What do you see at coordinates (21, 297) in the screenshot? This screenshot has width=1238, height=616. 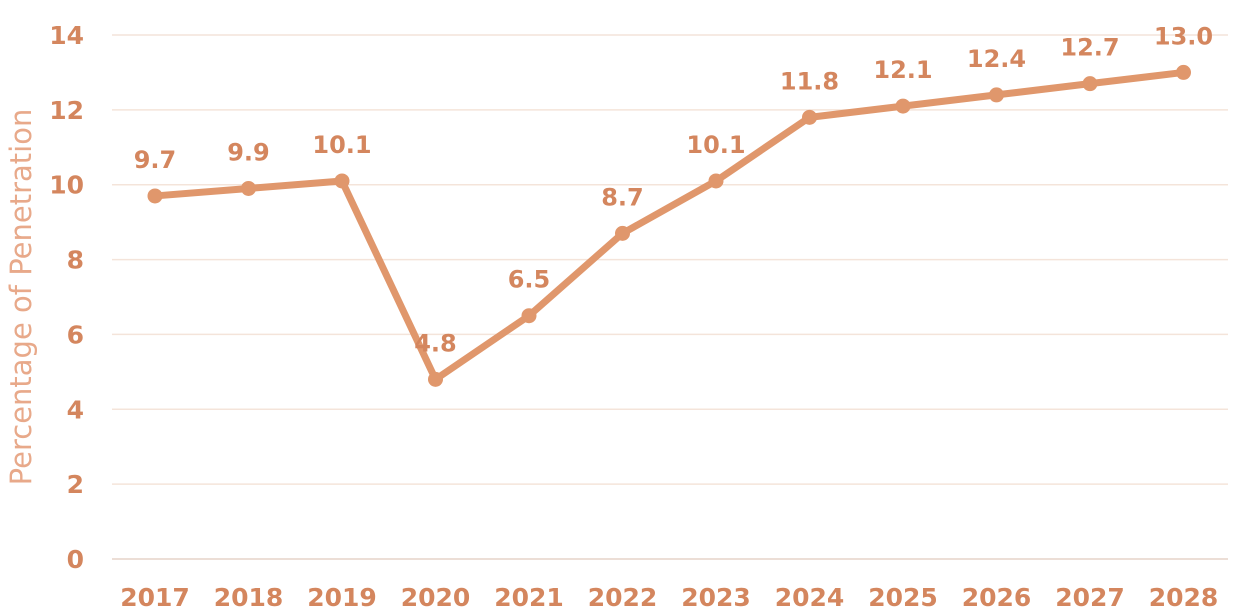 I see `y-axis-title: Percentage of Penetration` at bounding box center [21, 297].